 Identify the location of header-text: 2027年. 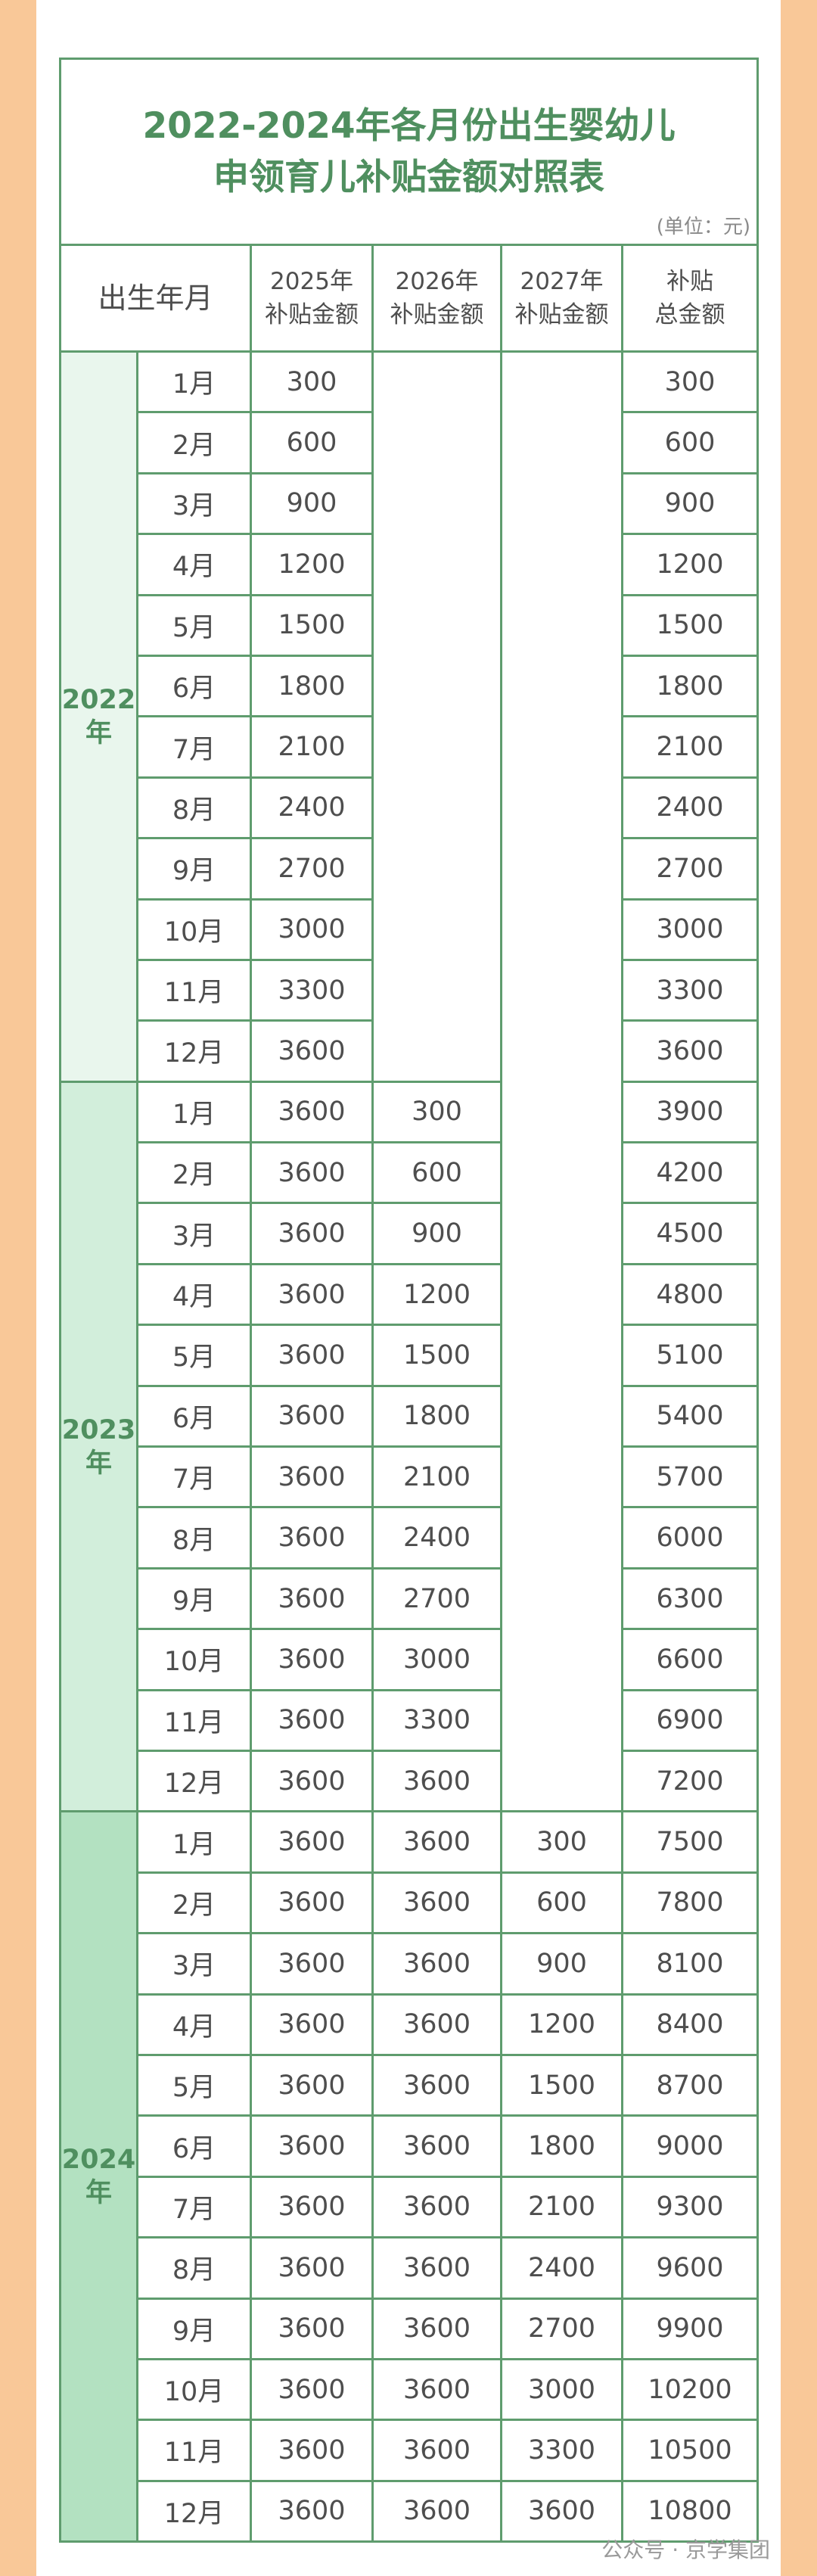
(562, 281).